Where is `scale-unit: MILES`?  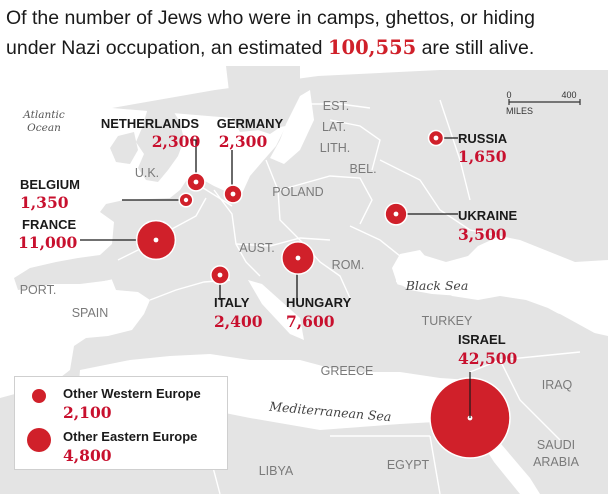
scale-unit: MILES is located at coordinates (519, 111).